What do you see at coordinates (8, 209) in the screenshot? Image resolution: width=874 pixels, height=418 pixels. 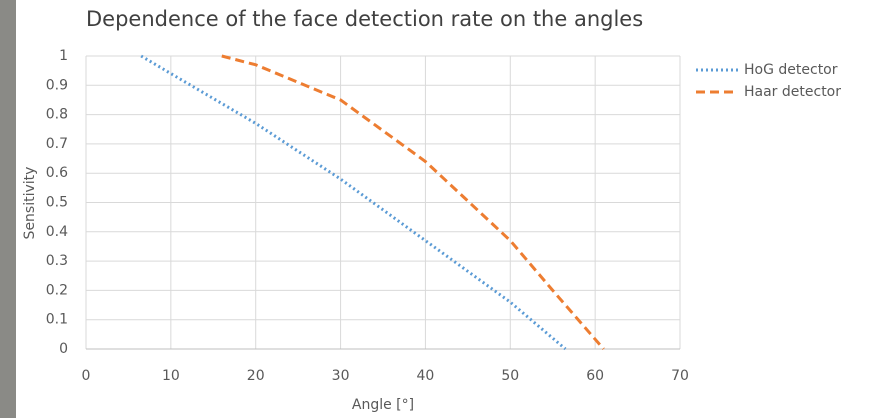 I see `background-strip` at bounding box center [8, 209].